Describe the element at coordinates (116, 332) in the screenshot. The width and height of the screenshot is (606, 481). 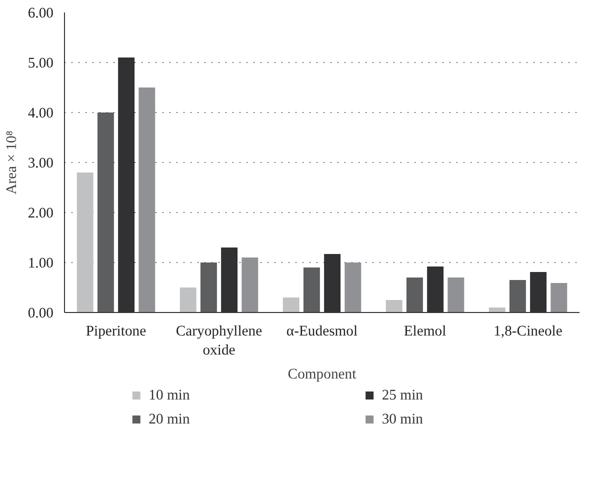
I see `x-tick-label: Piperitone` at that location.